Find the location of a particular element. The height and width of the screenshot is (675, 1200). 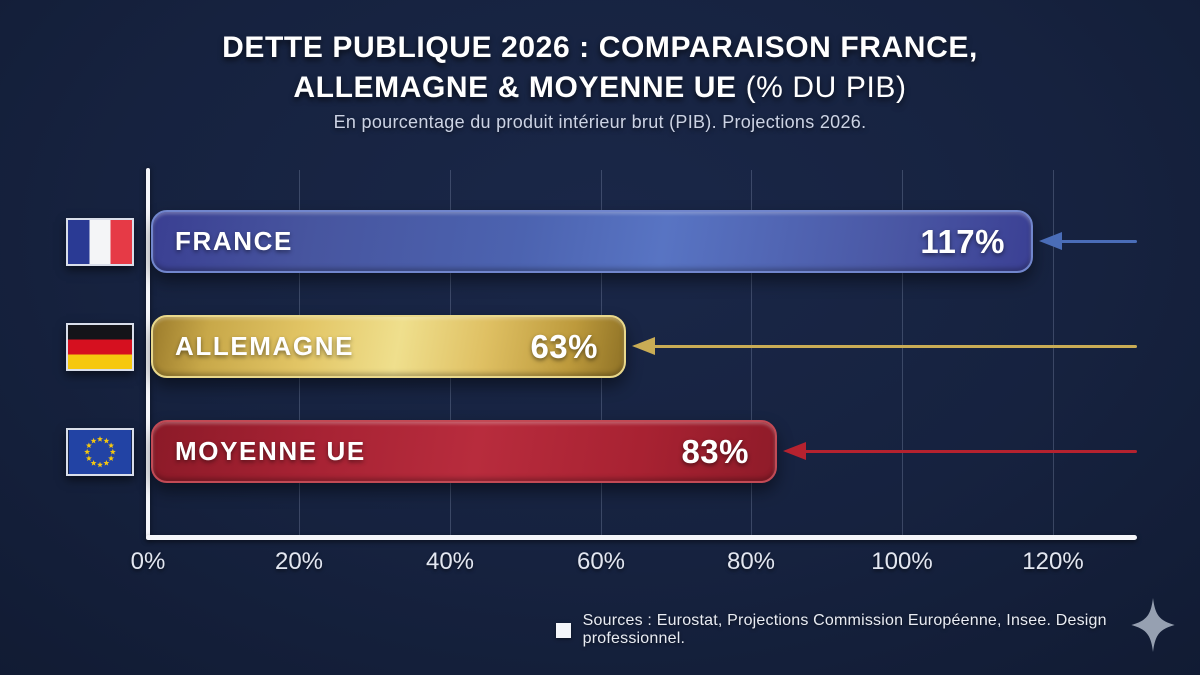

y-axis-line is located at coordinates (148, 354).